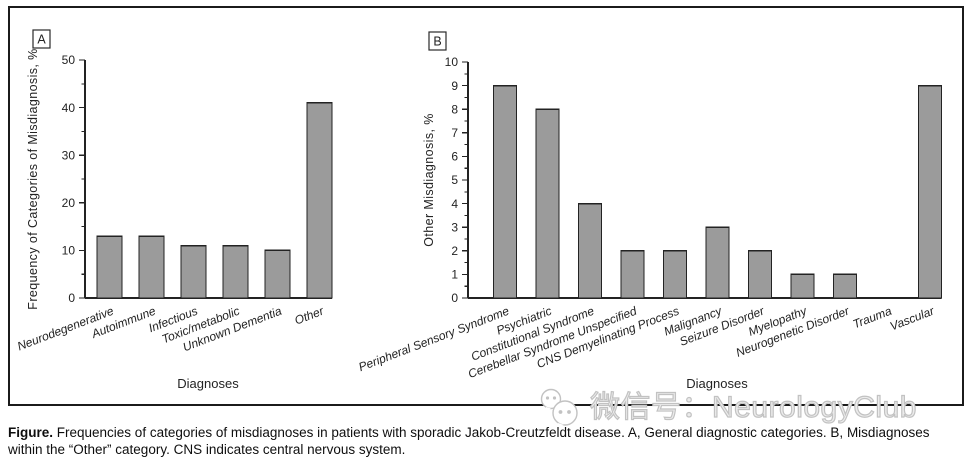 This screenshot has width=975, height=462. What do you see at coordinates (193, 271) in the screenshot?
I see `bar-Infectious` at bounding box center [193, 271].